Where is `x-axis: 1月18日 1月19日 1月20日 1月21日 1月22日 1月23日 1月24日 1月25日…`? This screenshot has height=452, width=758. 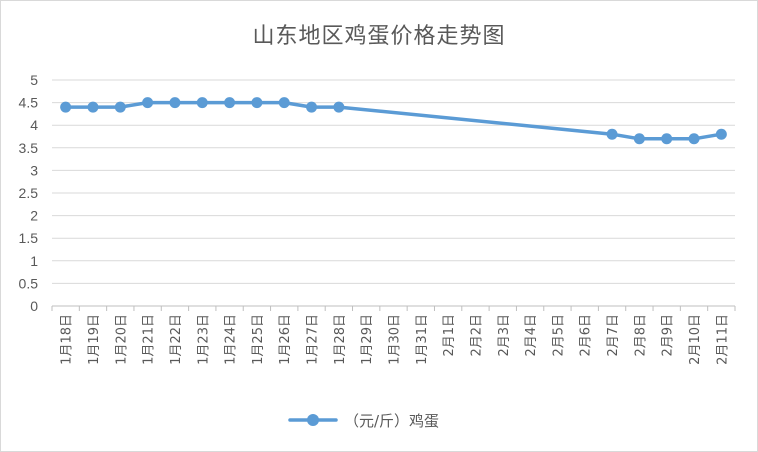
x-axis: 1月18日 1月19日 1月20日 1月21日 1月22日 1月23日 1月24日 1月25日… is located at coordinates (393, 335).